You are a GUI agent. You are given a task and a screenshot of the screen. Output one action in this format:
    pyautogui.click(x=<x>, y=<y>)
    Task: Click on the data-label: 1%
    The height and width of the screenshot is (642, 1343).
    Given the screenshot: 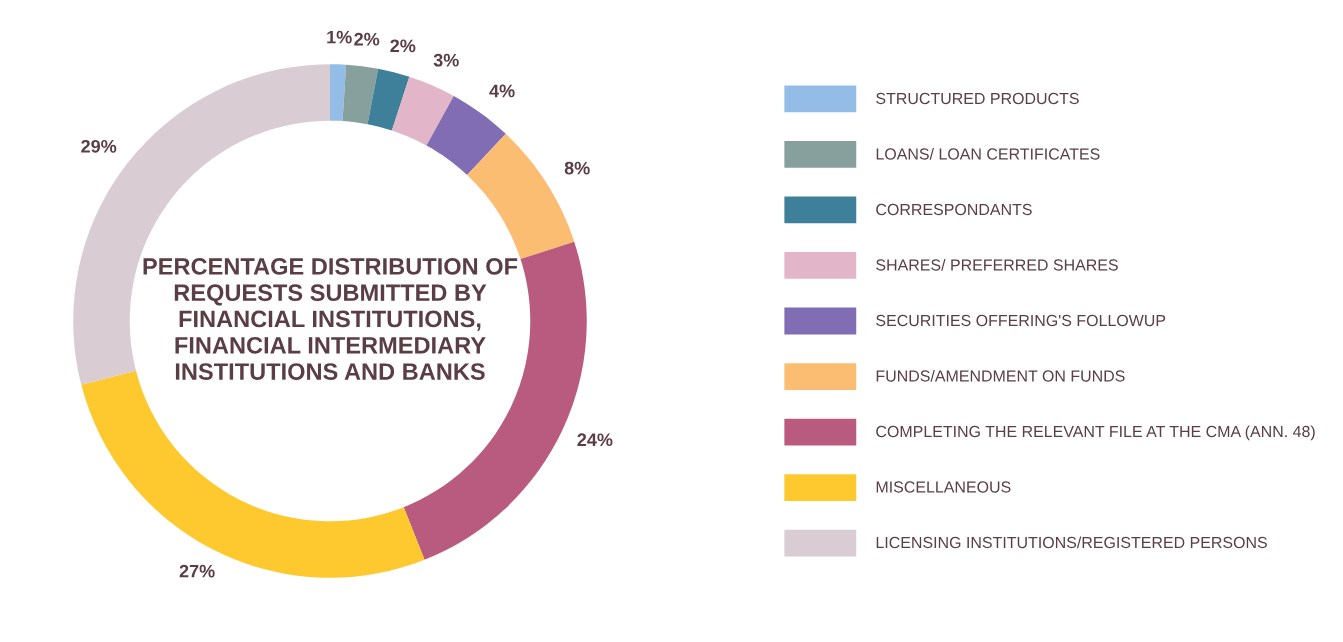 What is the action you would take?
    pyautogui.click(x=339, y=37)
    